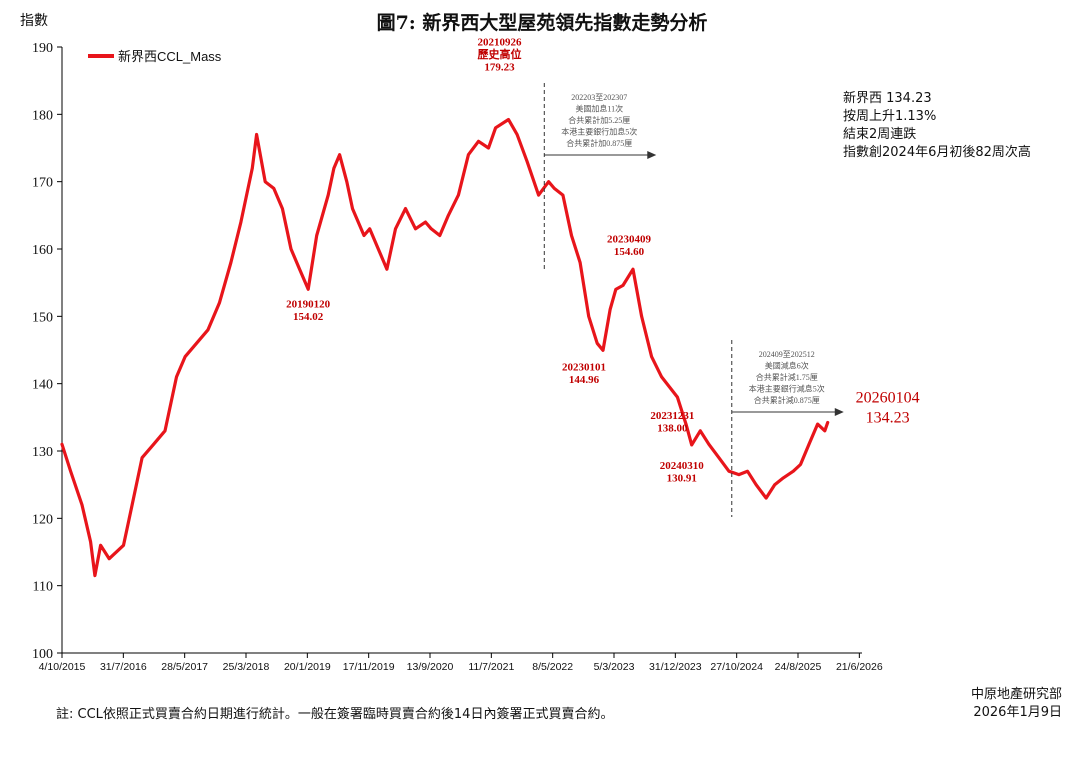 Image resolution: width=1084 pixels, height=757 pixels. I want to click on x-tick-label: 21/6/2026, so click(859, 667).